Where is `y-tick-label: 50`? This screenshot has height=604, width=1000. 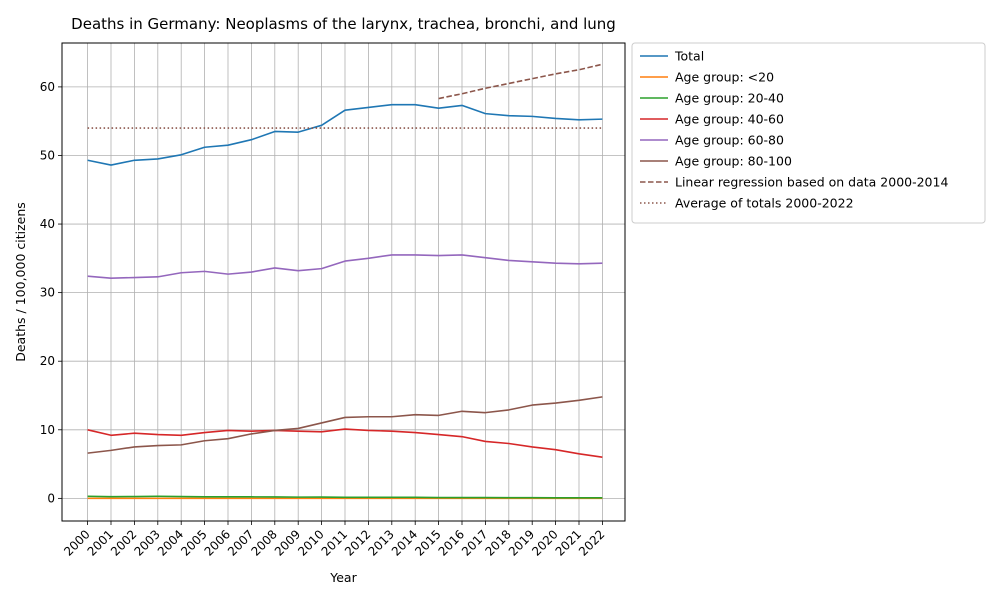
y-tick-label: 50 is located at coordinates (47, 155).